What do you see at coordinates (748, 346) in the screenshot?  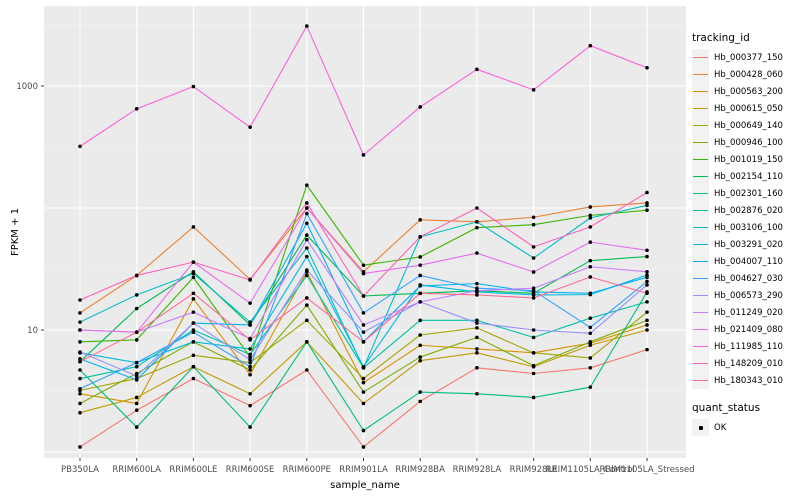 I see `legend-label: Hb_111985_110` at bounding box center [748, 346].